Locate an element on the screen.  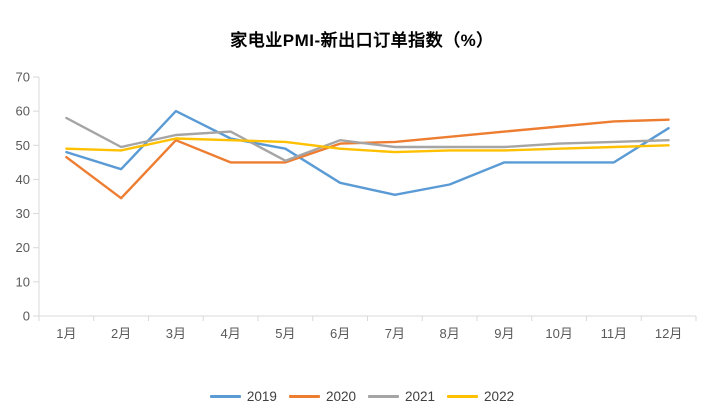
x-axis-label: 12月 is located at coordinates (668, 333).